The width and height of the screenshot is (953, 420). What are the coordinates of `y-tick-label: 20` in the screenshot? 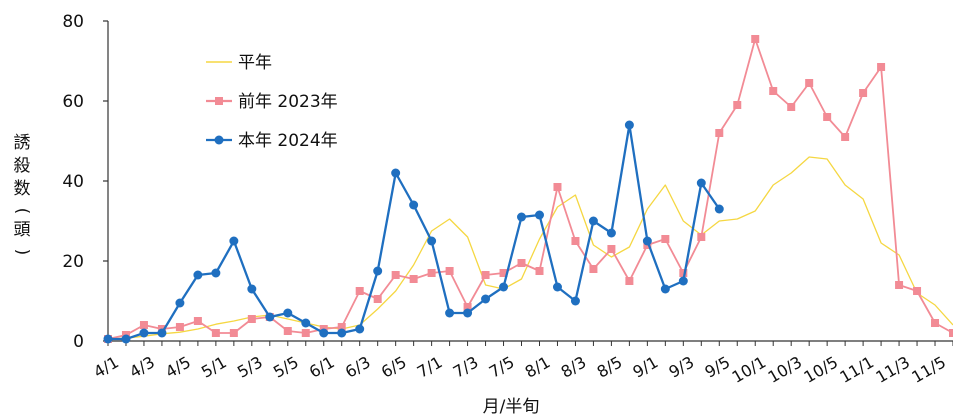 It's located at (73, 262).